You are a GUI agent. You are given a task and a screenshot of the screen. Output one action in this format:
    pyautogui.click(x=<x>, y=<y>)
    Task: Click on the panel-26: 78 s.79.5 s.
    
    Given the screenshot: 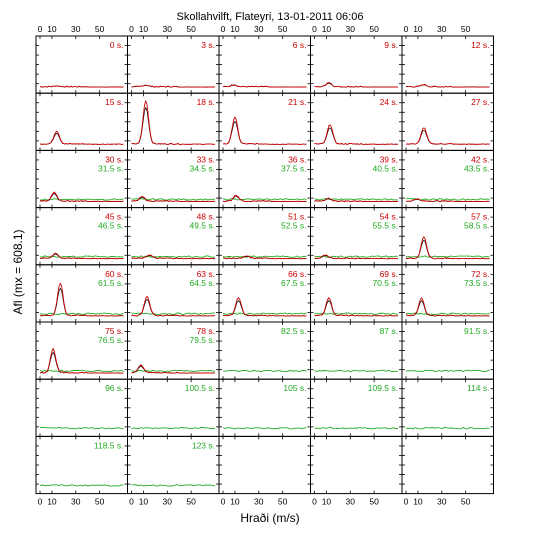 What is the action you would take?
    pyautogui.click(x=173, y=350)
    